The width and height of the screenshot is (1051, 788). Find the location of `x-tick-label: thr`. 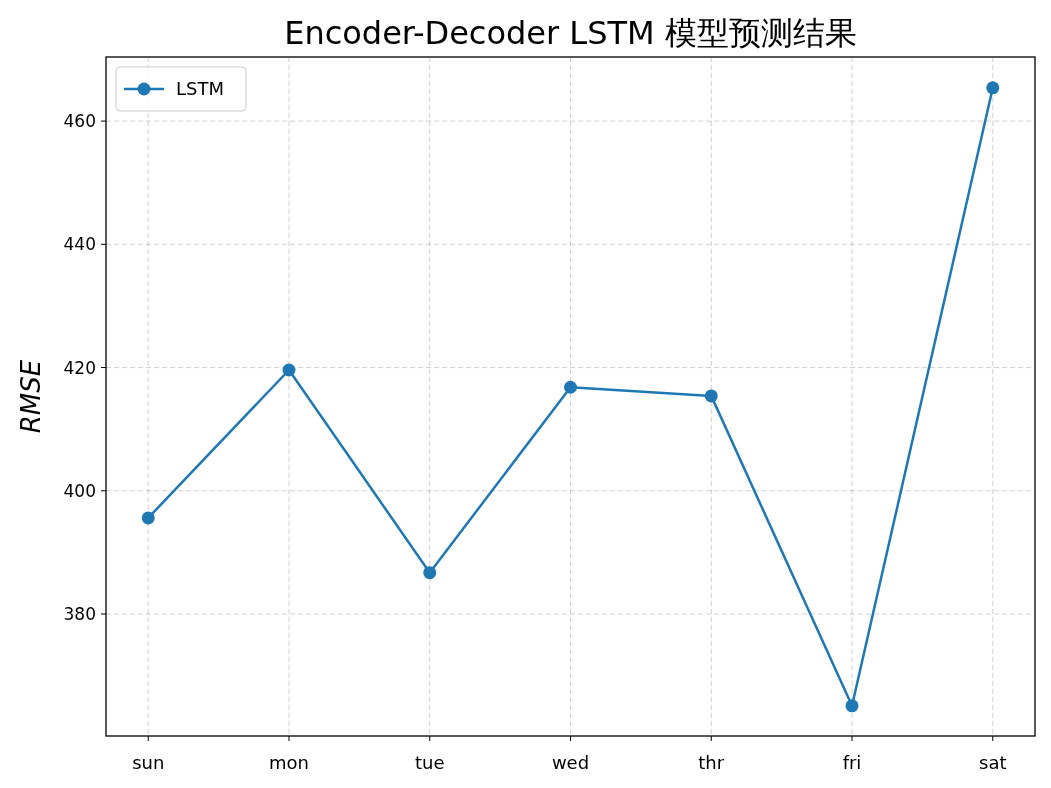

x-tick-label: thr is located at coordinates (711, 762).